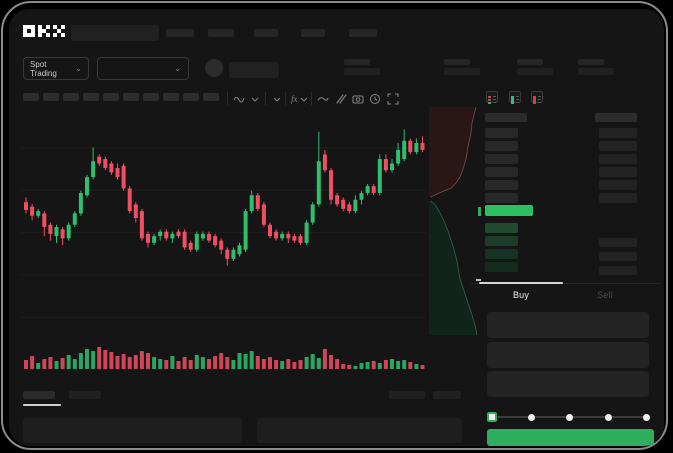 This screenshot has width=673, height=453. What do you see at coordinates (501, 247) in the screenshot?
I see `bid-price-column` at bounding box center [501, 247].